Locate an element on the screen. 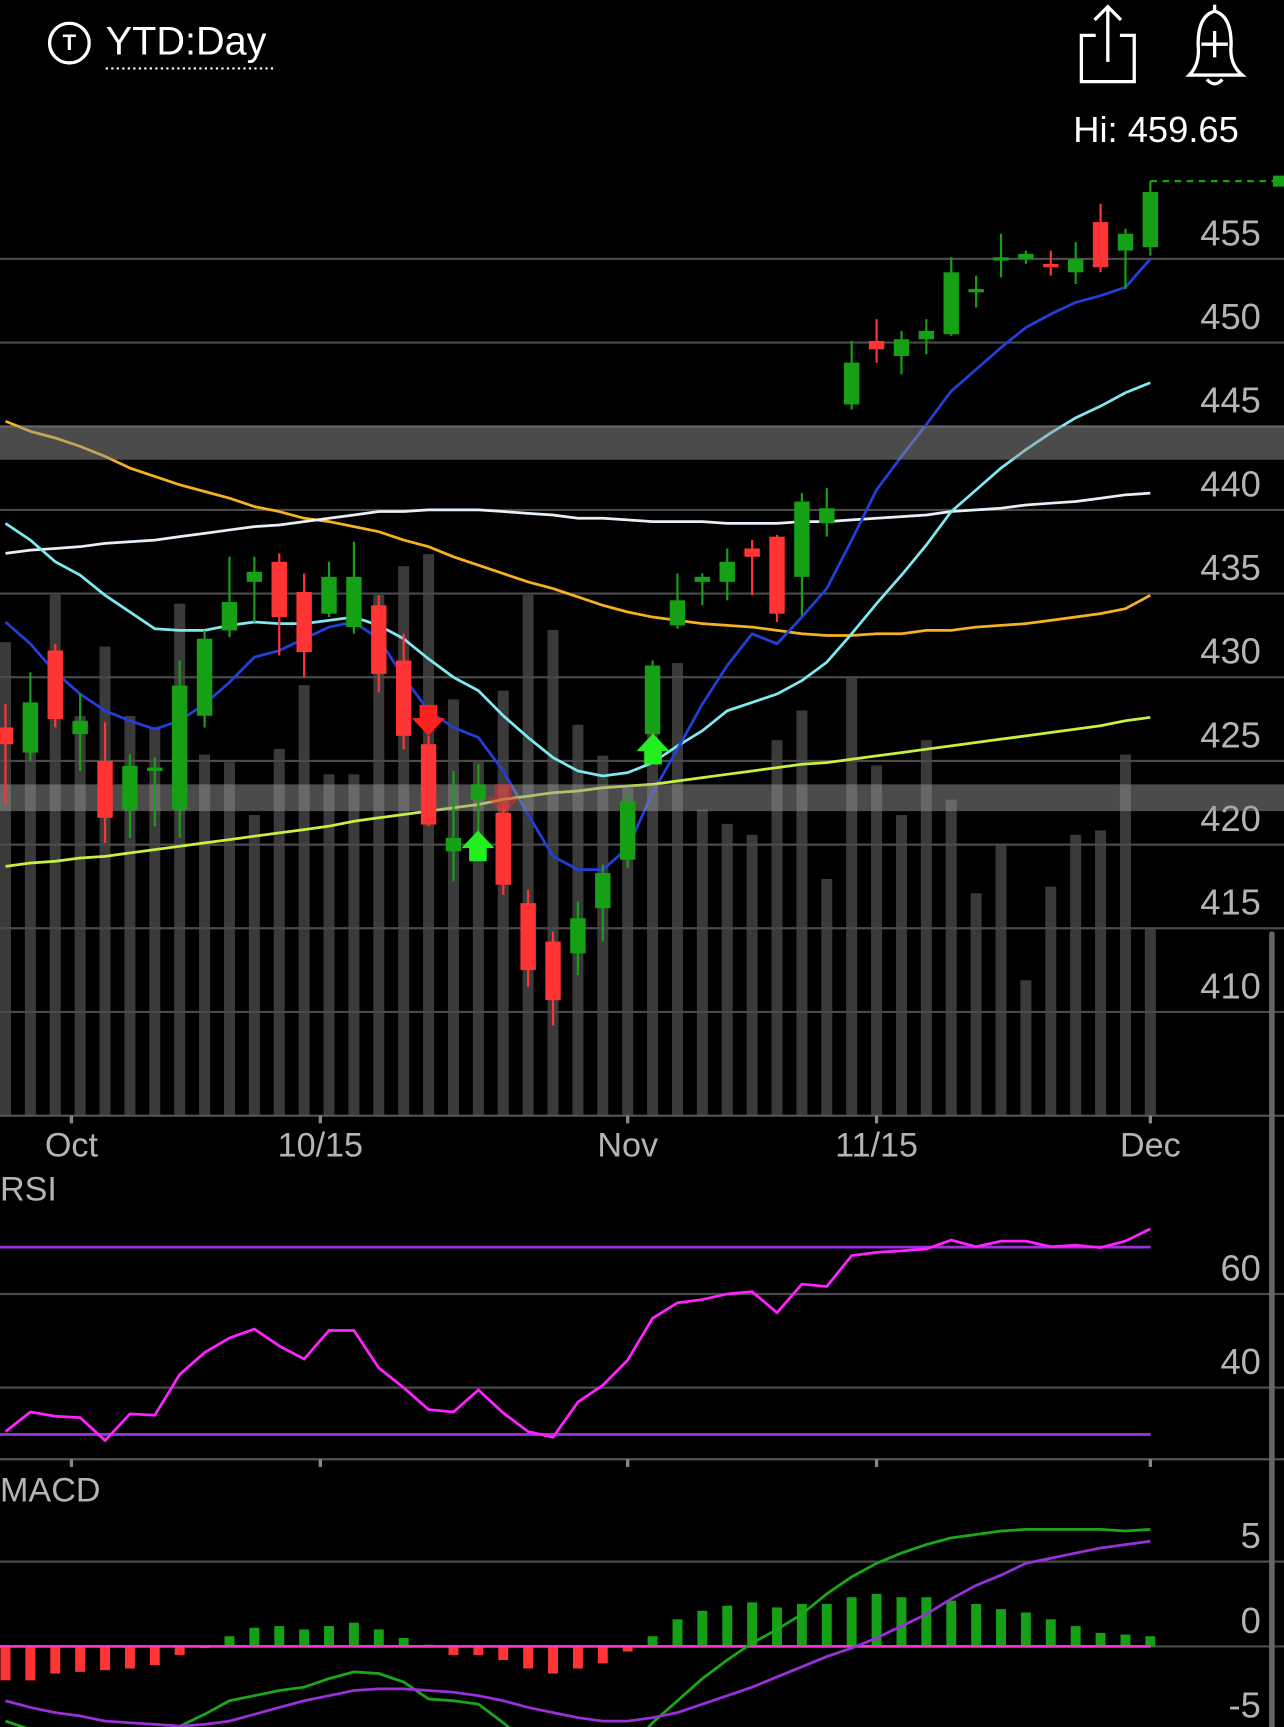 The image size is (1284, 1727). y-tick-label: 435 is located at coordinates (1230, 567).